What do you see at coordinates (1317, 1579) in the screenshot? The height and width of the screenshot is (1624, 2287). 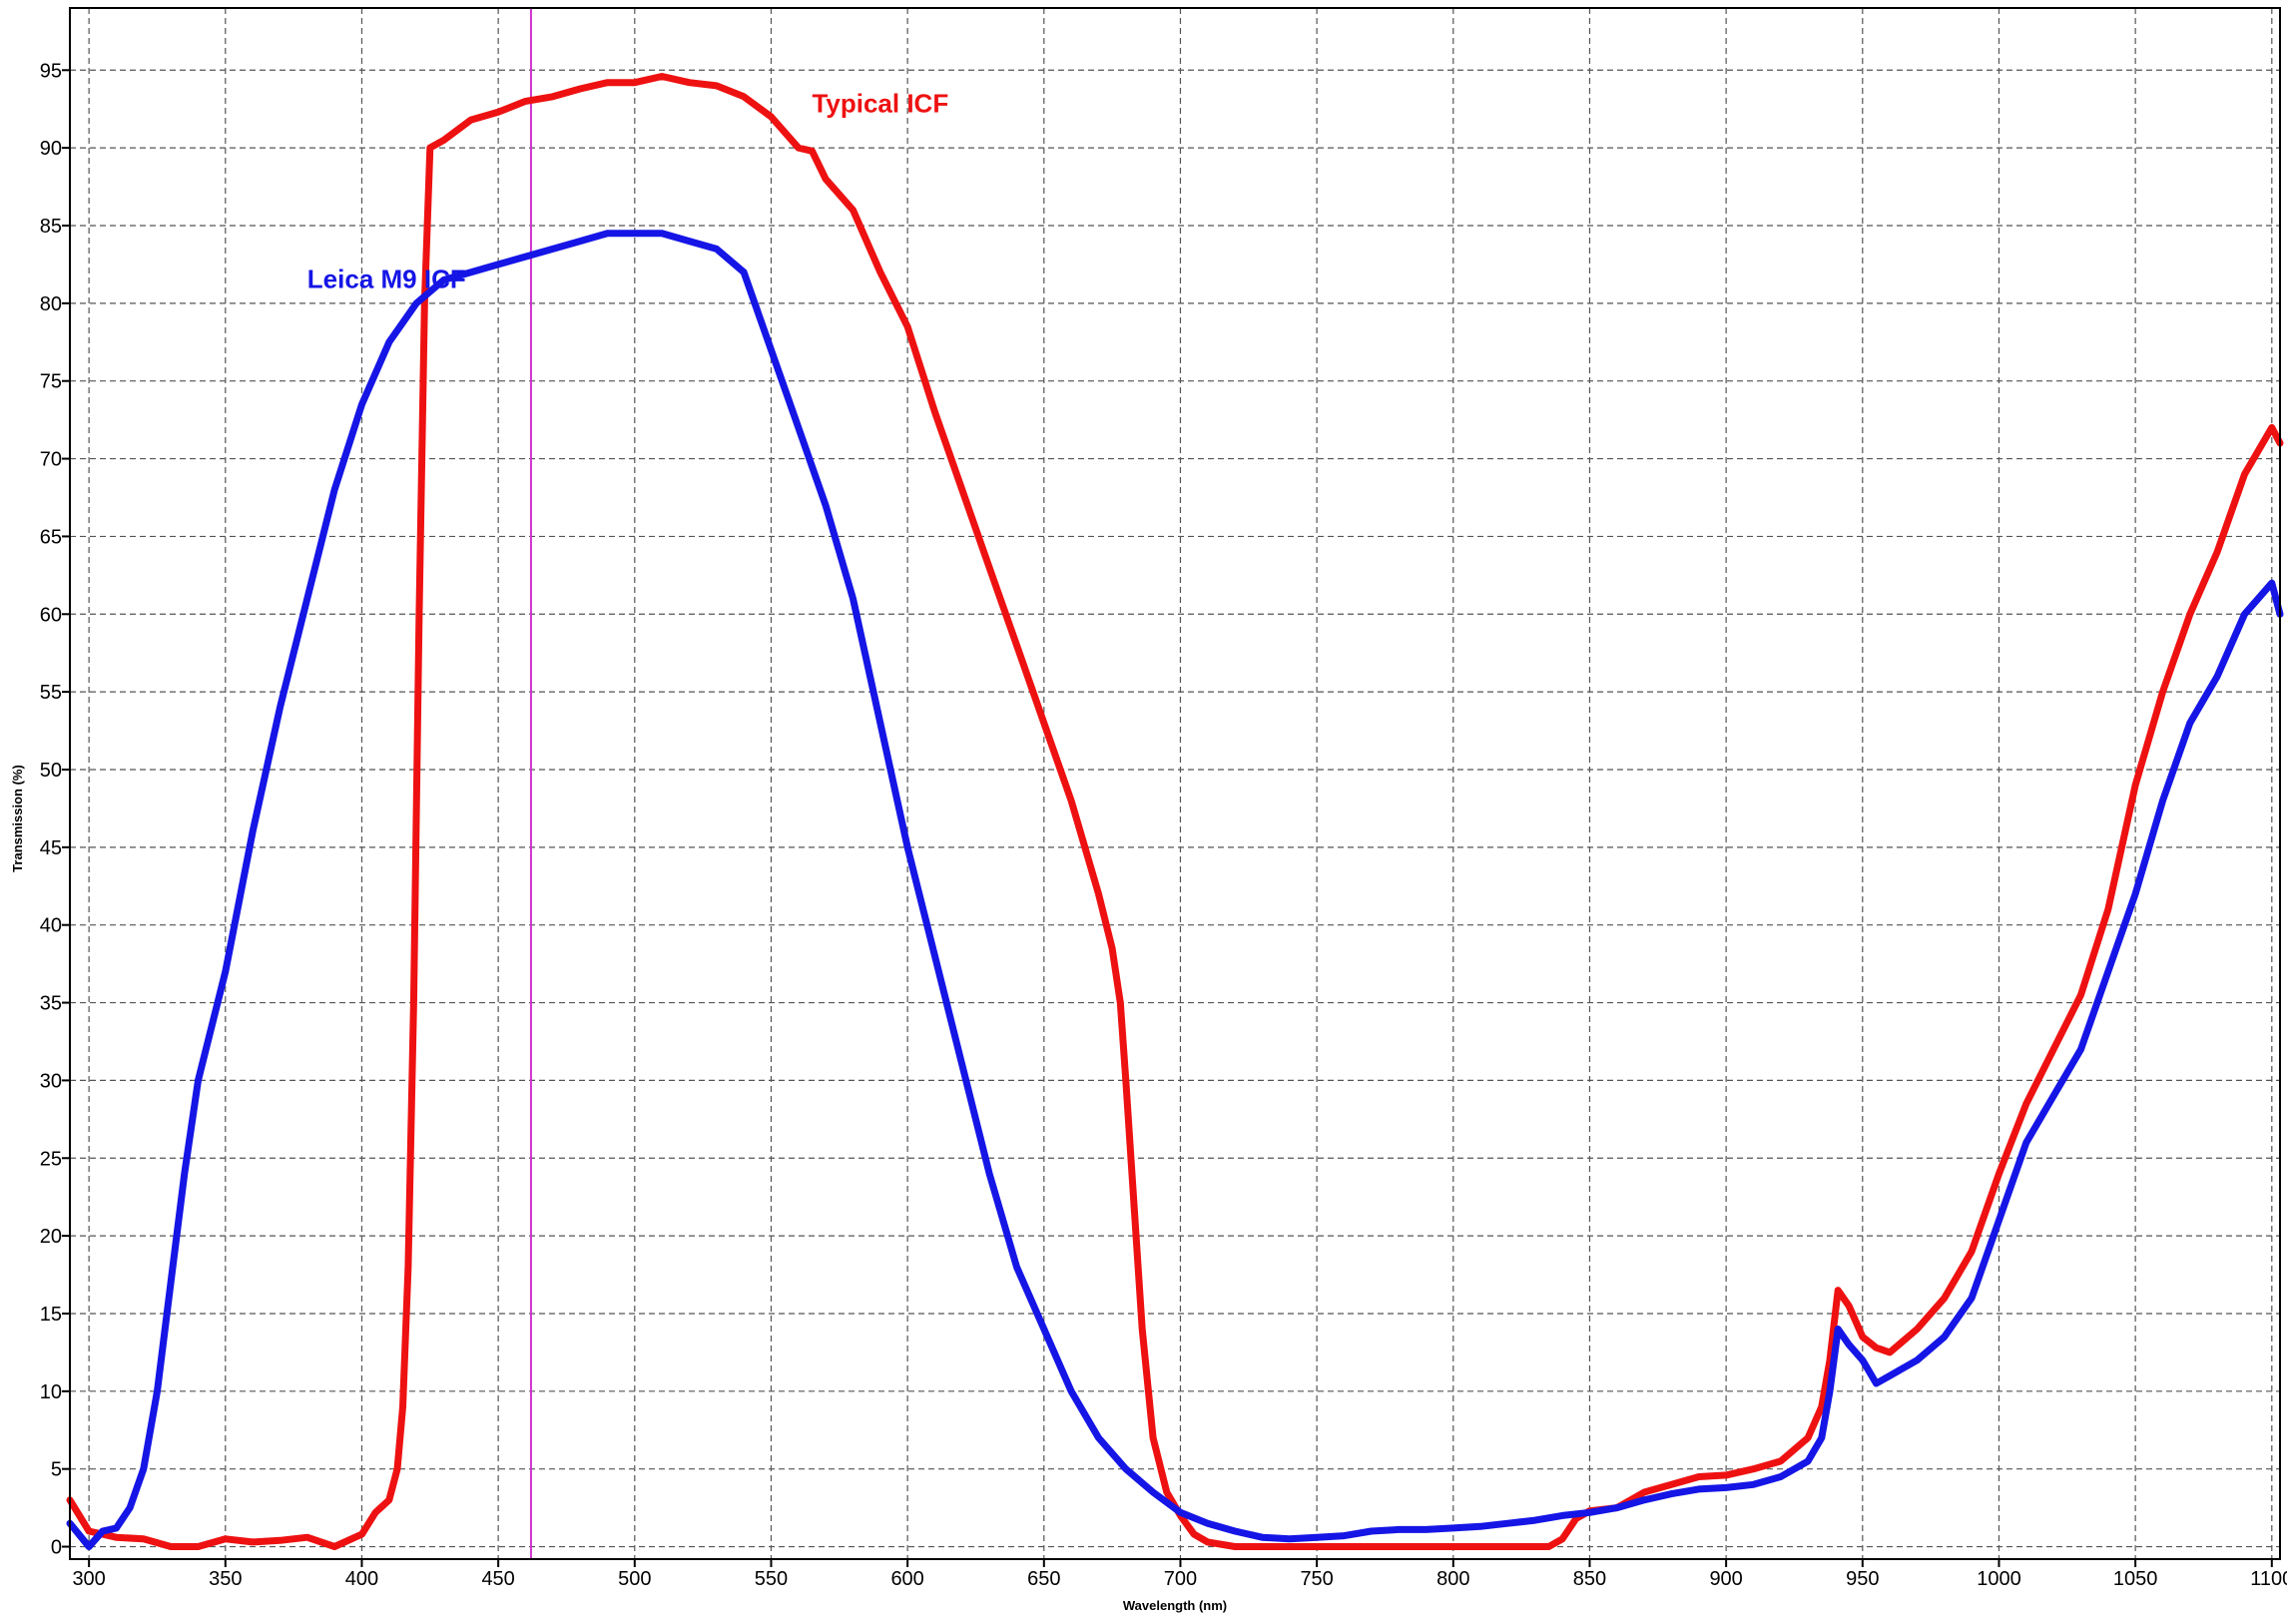 I see `x-tick-label-750: 750` at bounding box center [1317, 1579].